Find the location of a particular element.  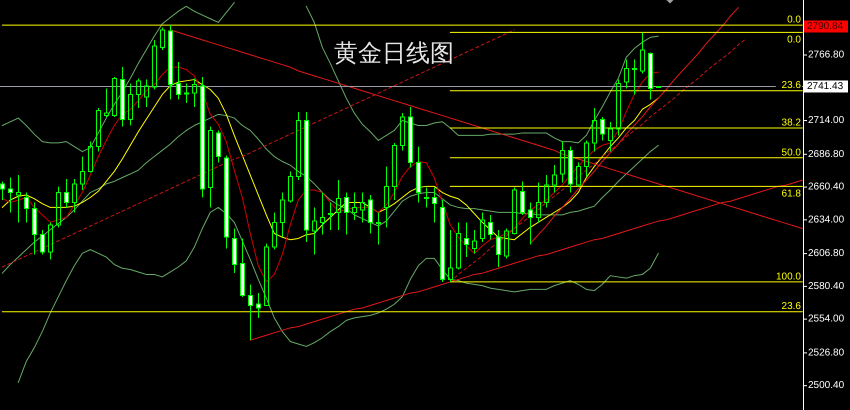

series-label: 50.0 is located at coordinates (792, 152).